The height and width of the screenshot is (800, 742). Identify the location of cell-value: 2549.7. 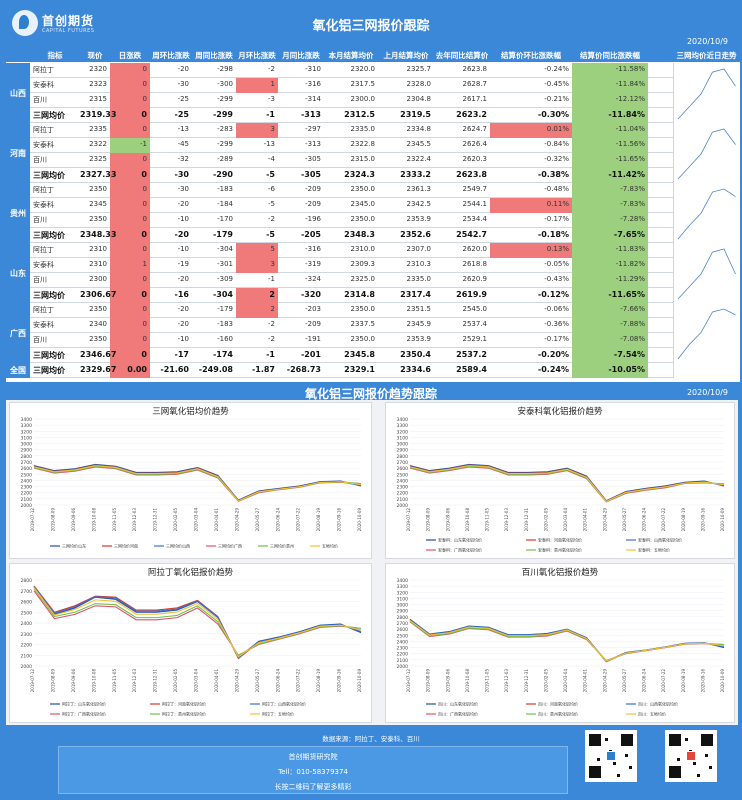
(475, 189).